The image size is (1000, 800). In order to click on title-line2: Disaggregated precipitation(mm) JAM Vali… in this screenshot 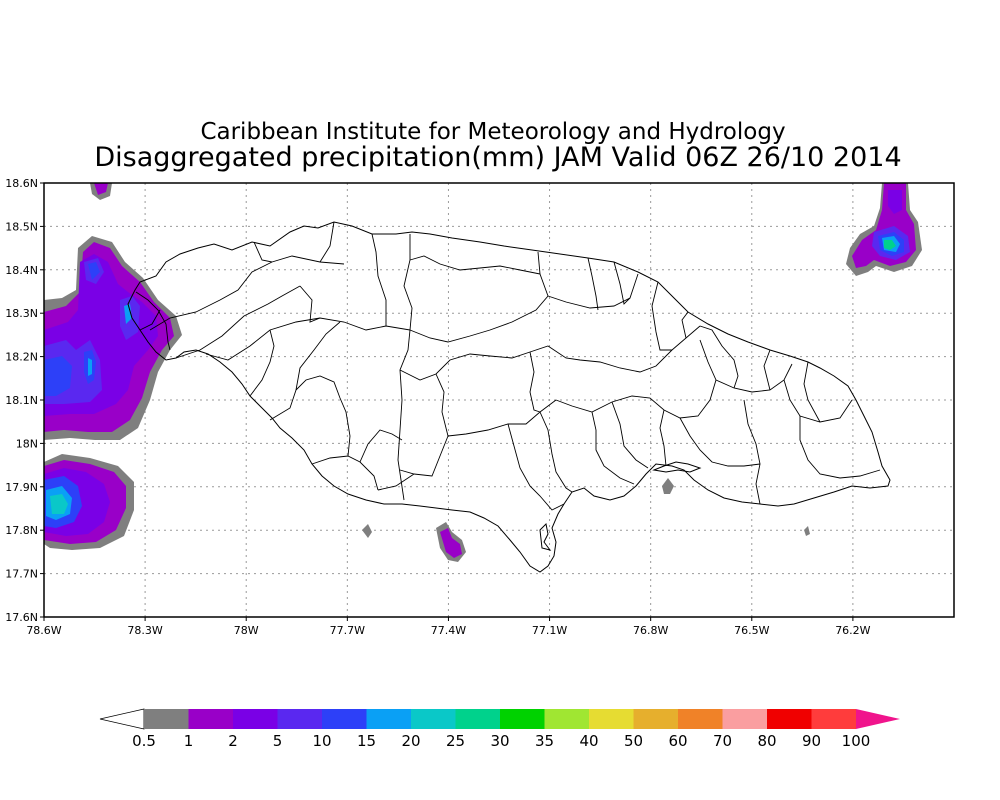, I will do `click(497, 157)`.